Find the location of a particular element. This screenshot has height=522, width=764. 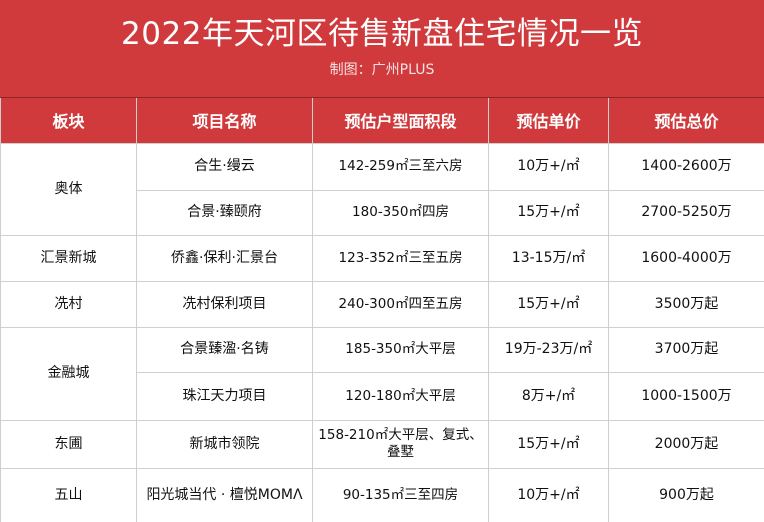

area-cell: 240-300㎡四至五房 is located at coordinates (400, 304).